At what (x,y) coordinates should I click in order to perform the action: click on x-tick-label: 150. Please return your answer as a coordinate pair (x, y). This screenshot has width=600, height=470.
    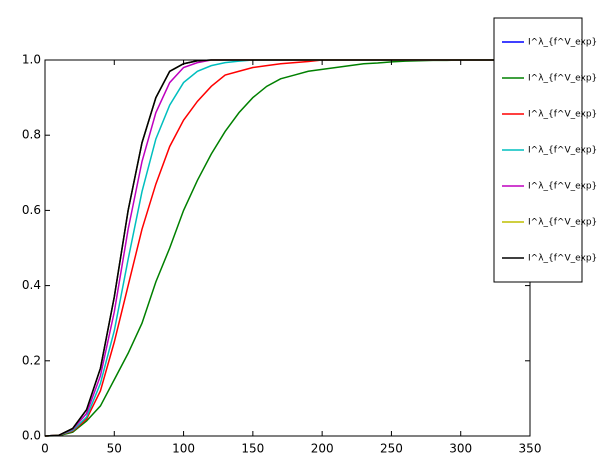
    Looking at the image, I should click on (252, 449).